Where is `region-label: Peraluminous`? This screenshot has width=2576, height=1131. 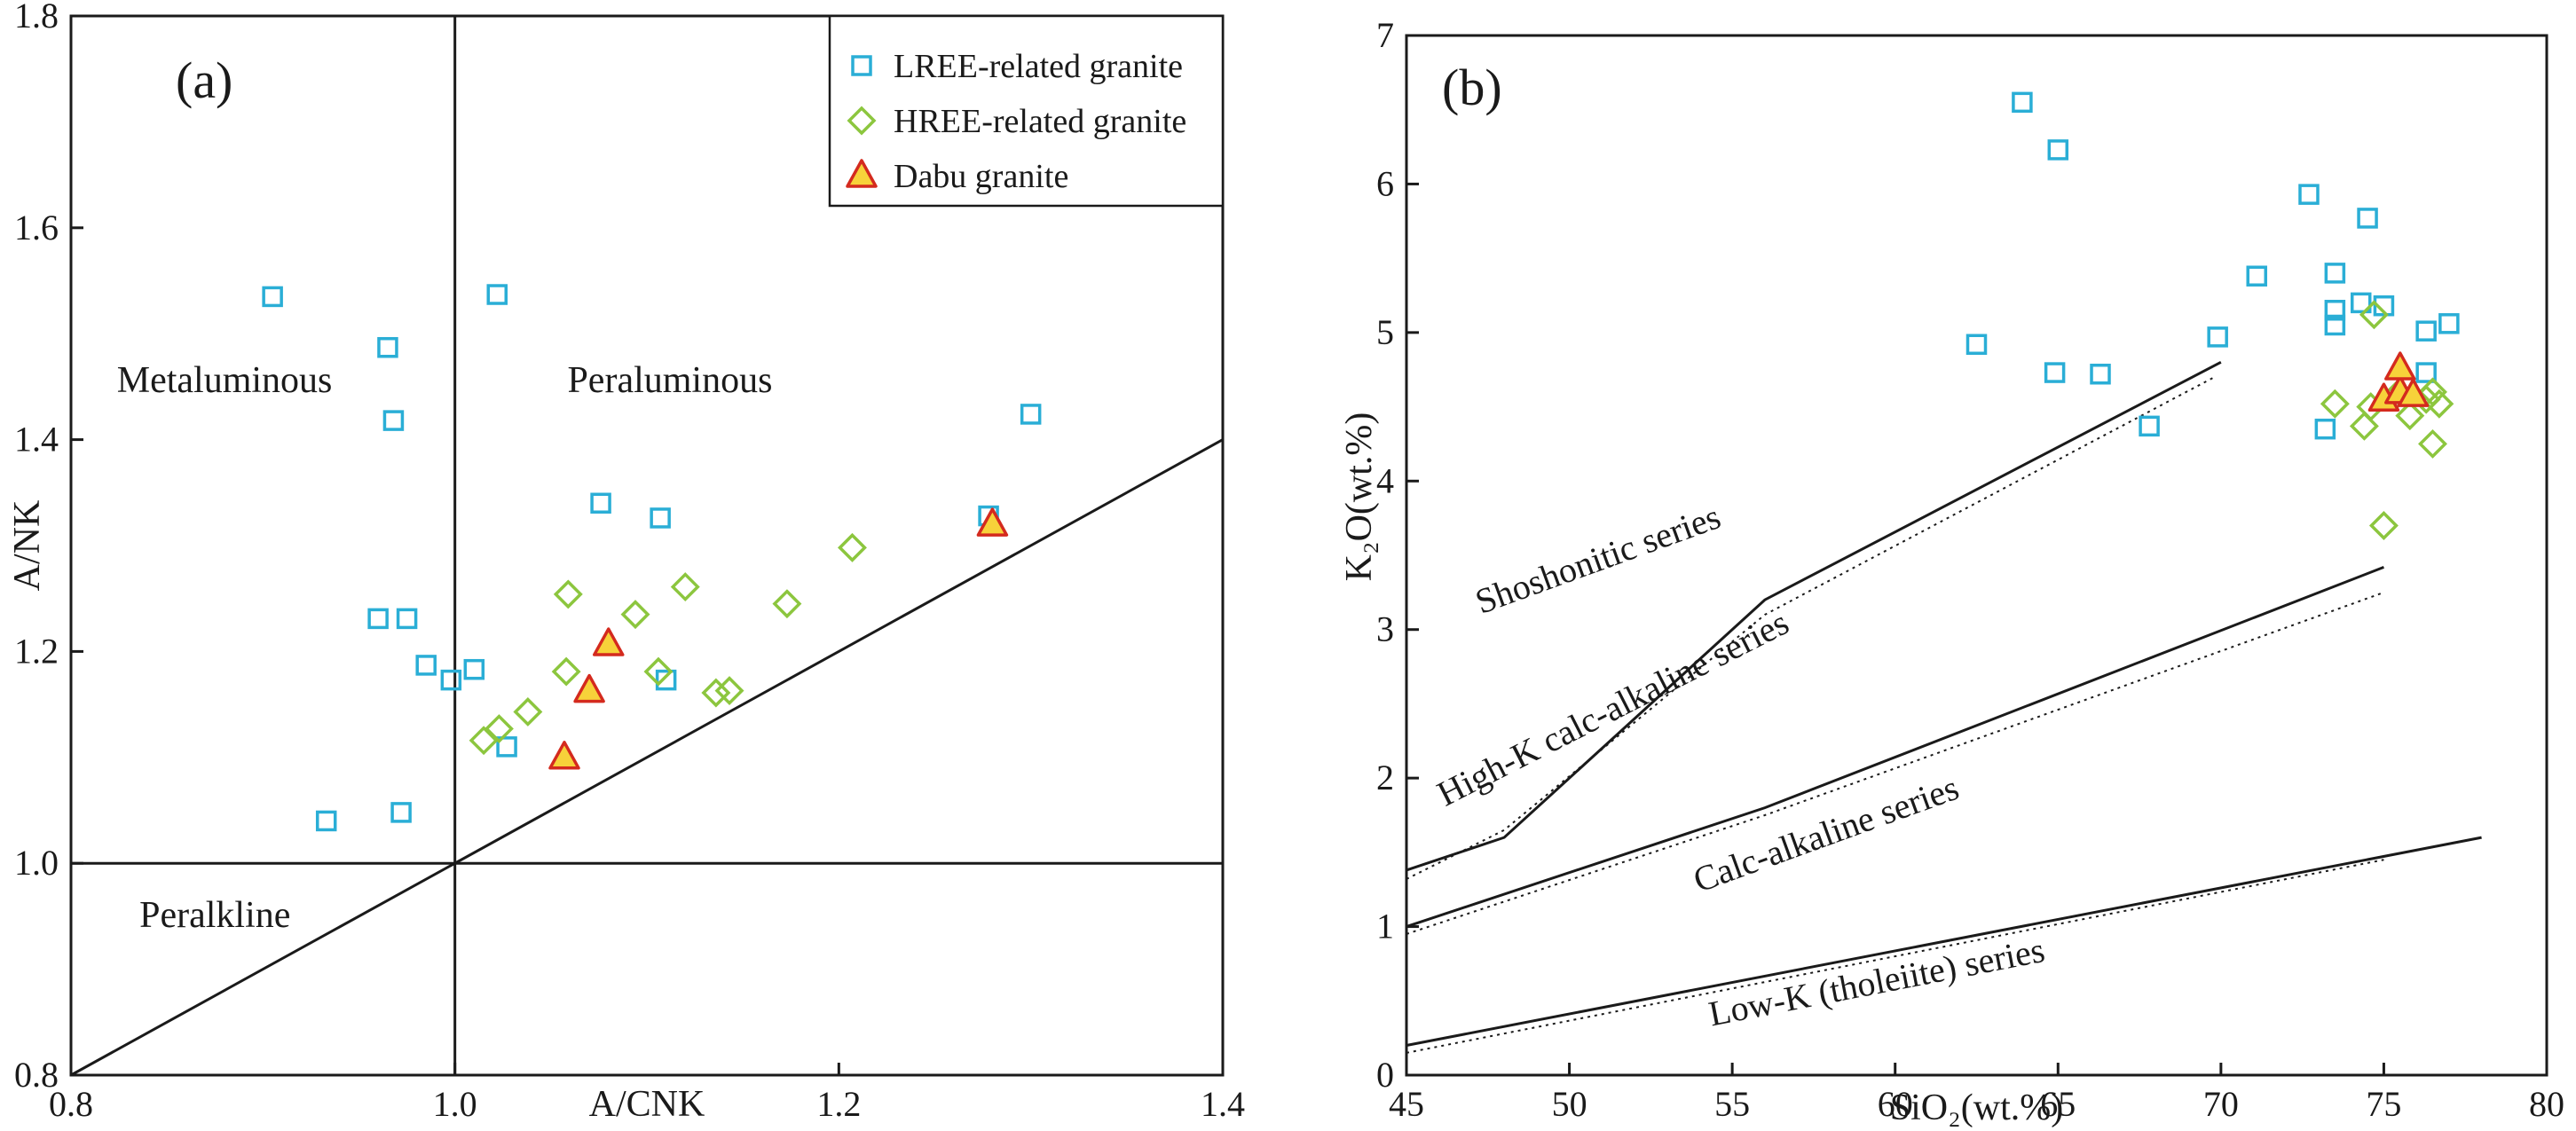
region-label: Peraluminous is located at coordinates (669, 381).